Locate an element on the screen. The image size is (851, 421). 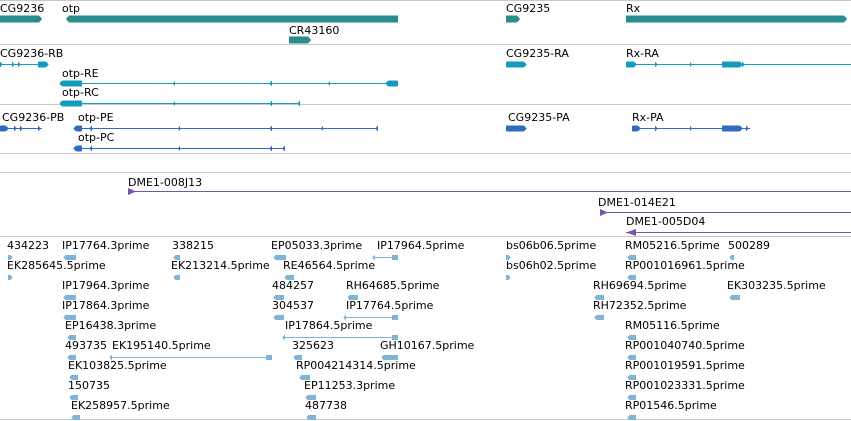
est-487738: 487738 is located at coordinates (326, 410).